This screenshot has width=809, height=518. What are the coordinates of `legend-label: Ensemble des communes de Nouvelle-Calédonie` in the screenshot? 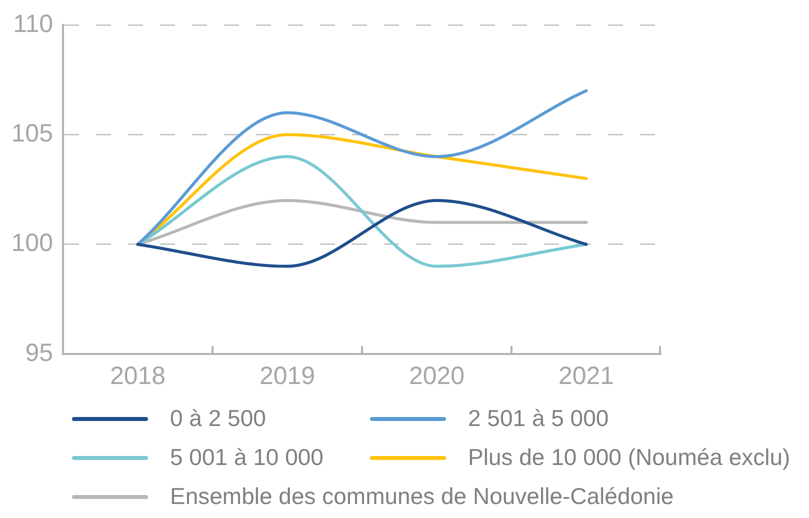 It's located at (422, 496).